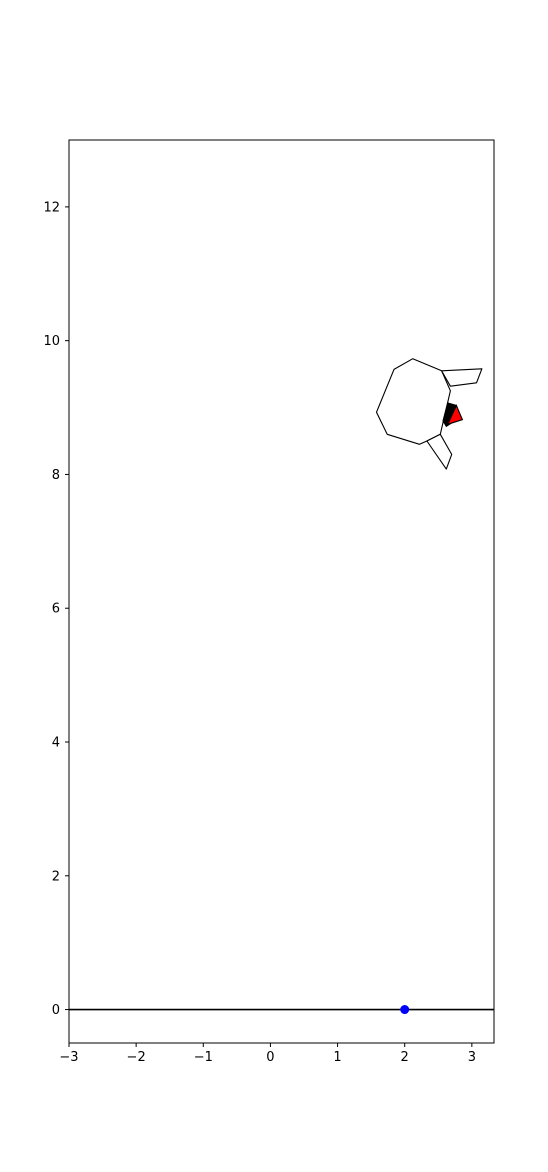 The width and height of the screenshot is (548, 1172). What do you see at coordinates (51, 341) in the screenshot?
I see `y-tick-label: 10` at bounding box center [51, 341].